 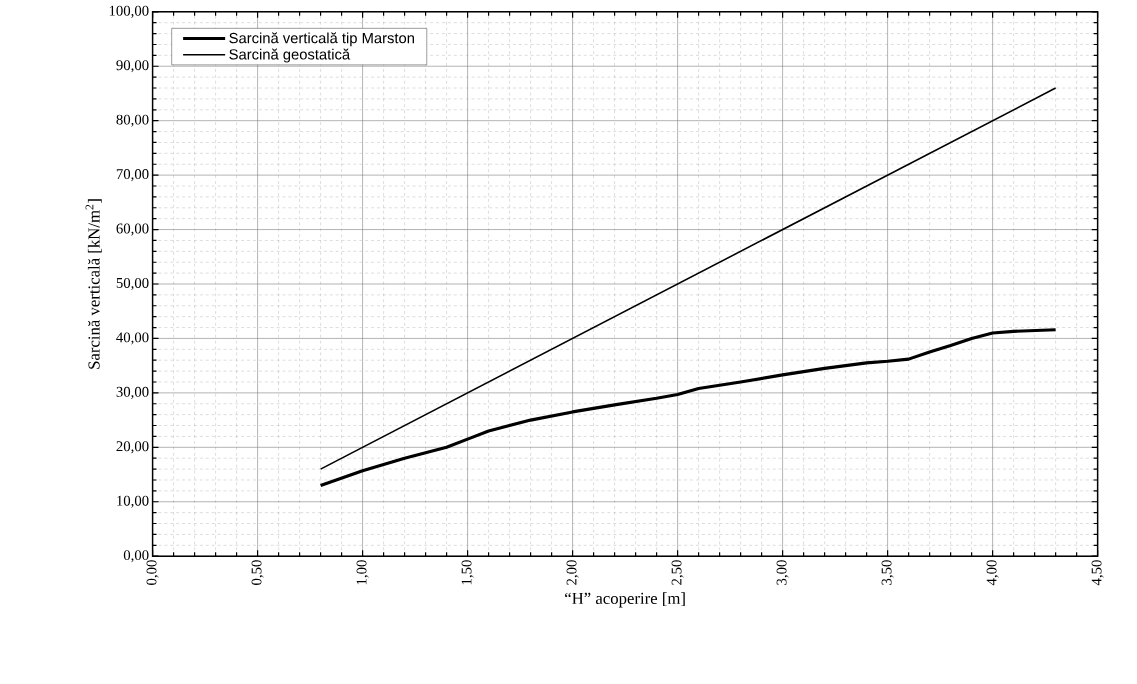 What do you see at coordinates (132, 175) in the screenshot?
I see `y-tick-label: 70,00` at bounding box center [132, 175].